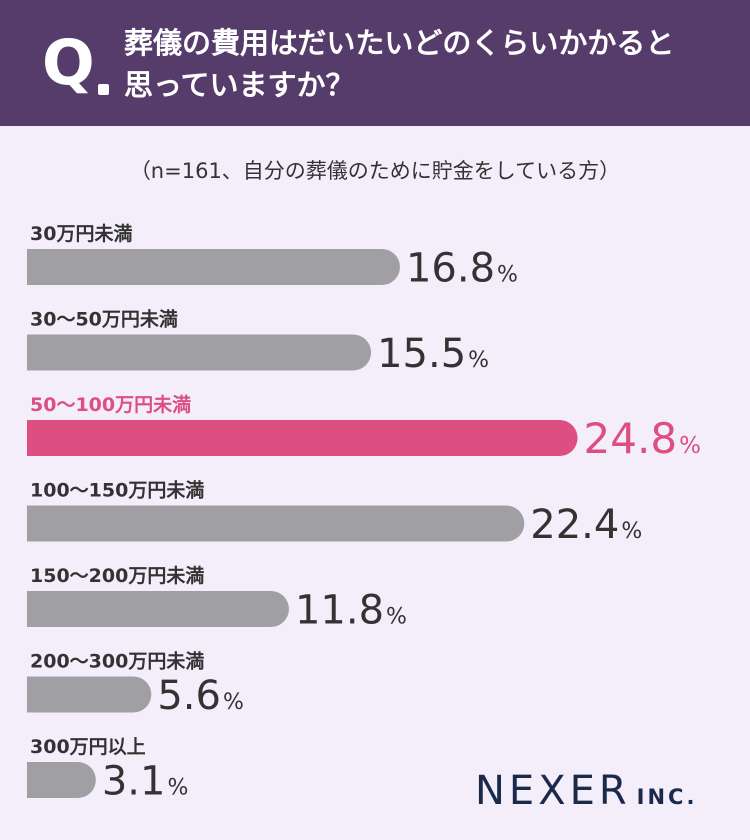 The height and width of the screenshot is (840, 750). Describe the element at coordinates (81, 233) in the screenshot. I see `category-label: 30万円未満` at that location.